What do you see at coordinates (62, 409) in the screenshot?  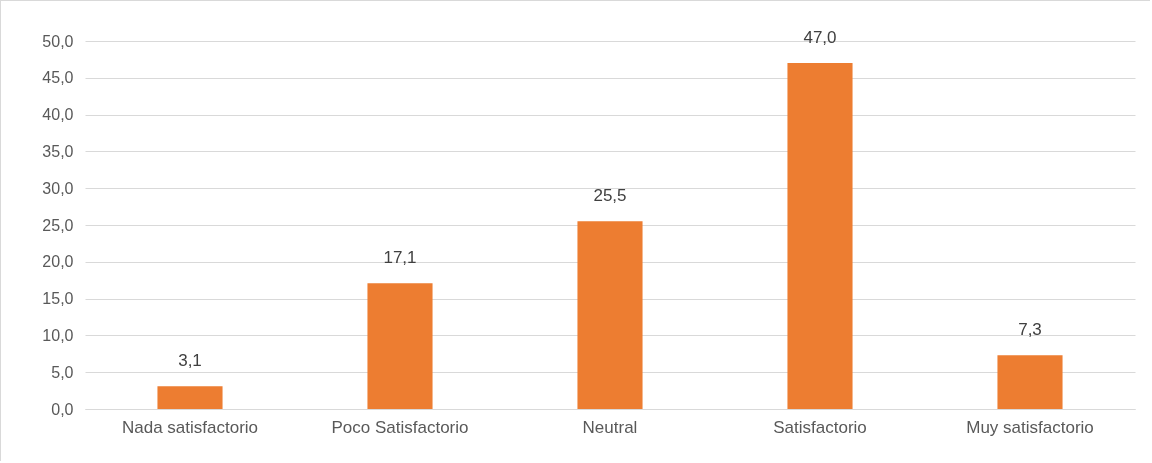 I see `y-tick-label: 0,0` at bounding box center [62, 409].